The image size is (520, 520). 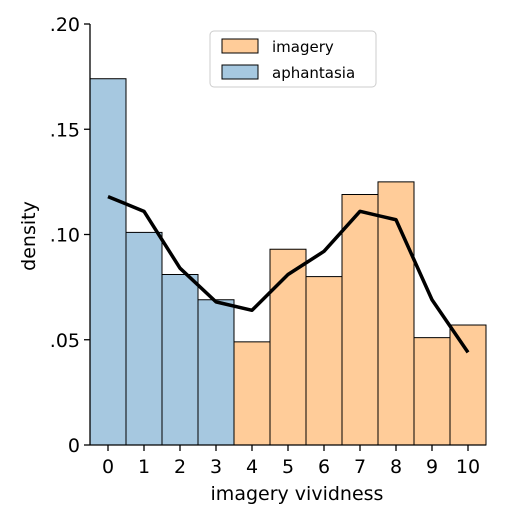 I want to click on y-tick-label-.15: .15, so click(x=65, y=130).